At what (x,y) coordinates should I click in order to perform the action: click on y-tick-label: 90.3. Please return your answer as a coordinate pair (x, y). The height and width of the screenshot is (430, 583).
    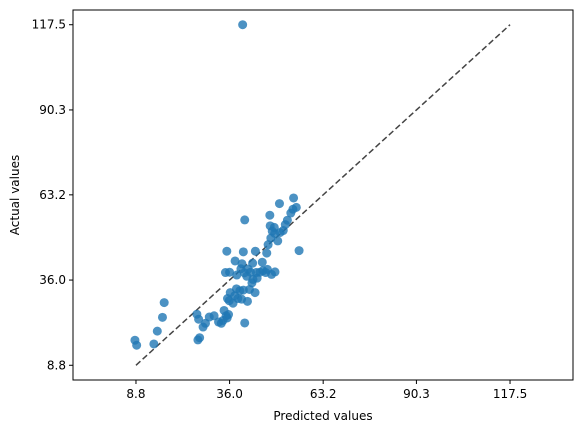
    Looking at the image, I should click on (52, 110).